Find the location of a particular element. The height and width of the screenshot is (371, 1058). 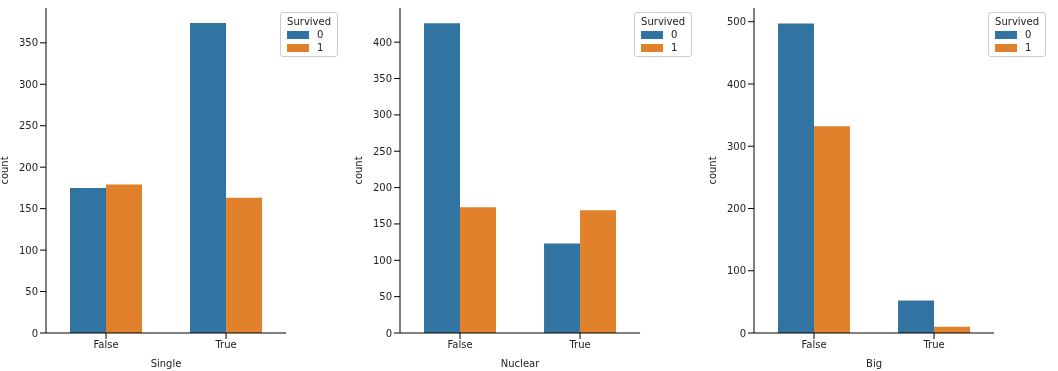

x-axis-title: Nuclear is located at coordinates (520, 363).